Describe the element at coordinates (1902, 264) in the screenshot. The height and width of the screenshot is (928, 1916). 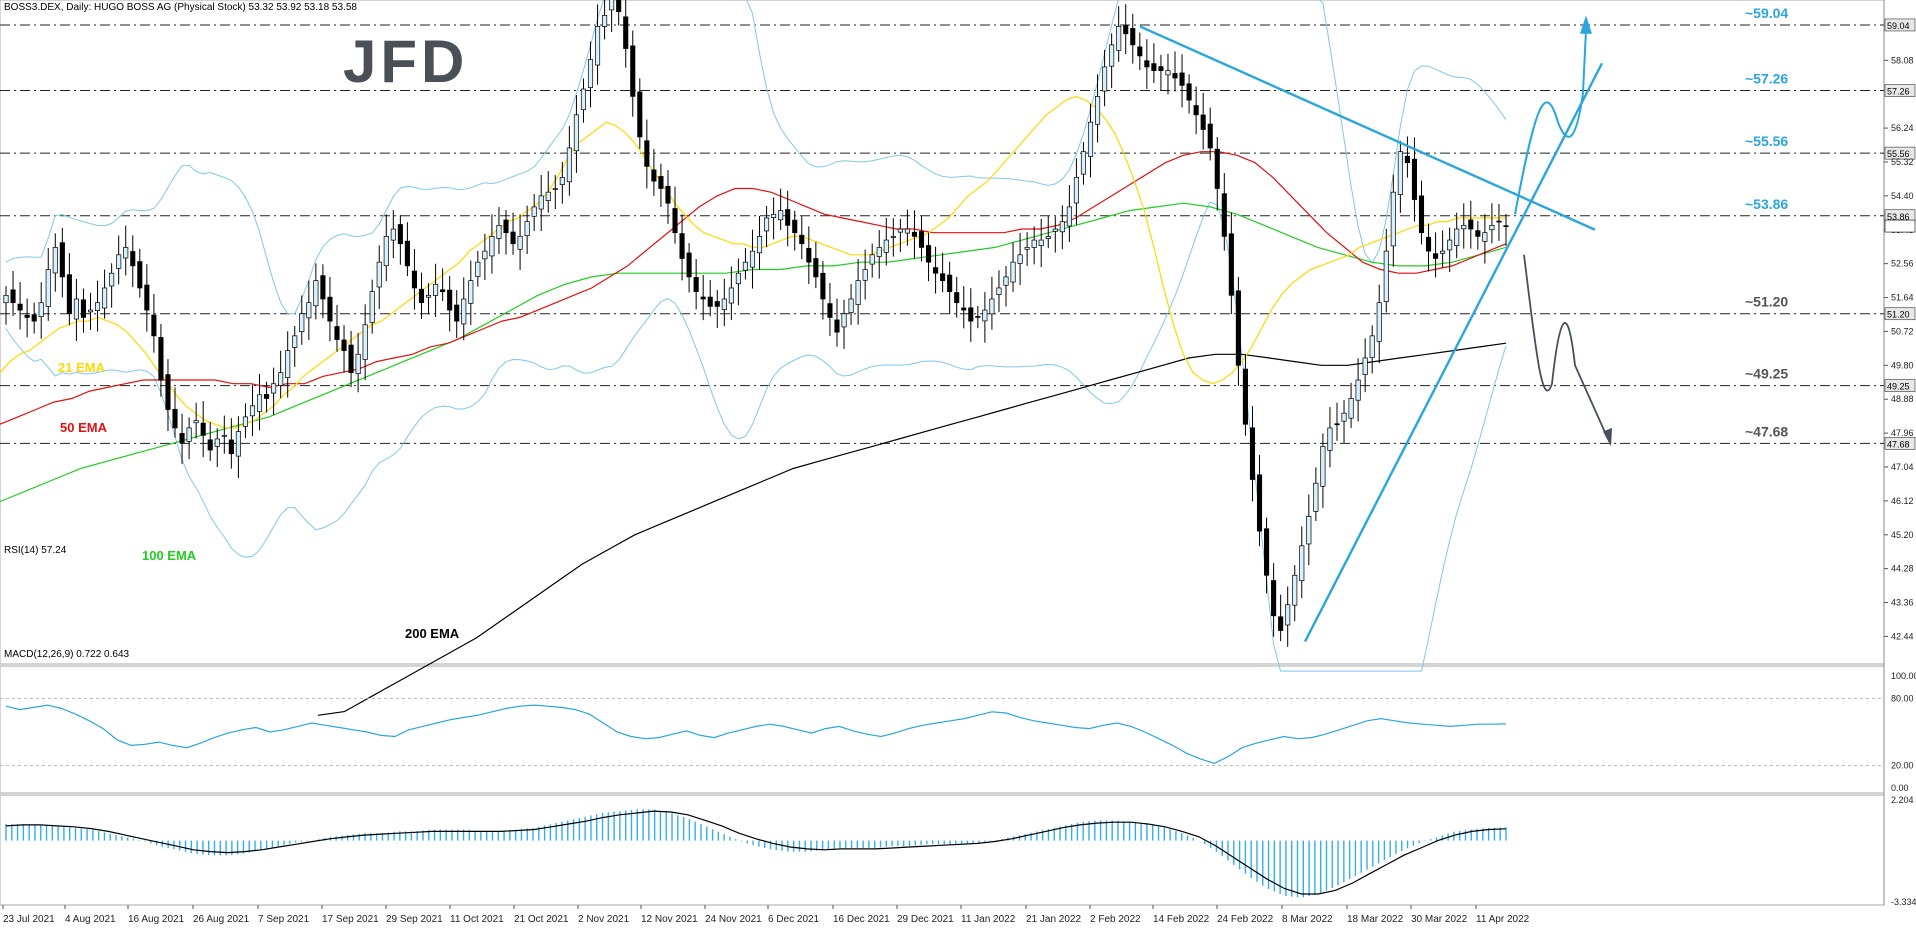
I see `price-tick-label: 52.56` at that location.